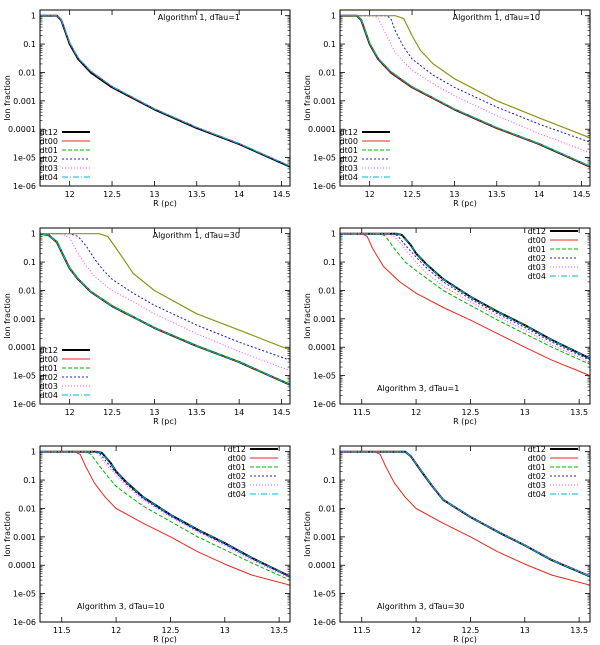 The width and height of the screenshot is (600, 645). What do you see at coordinates (196, 235) in the screenshot?
I see `panel-title: Algorithm 1, dTau=30` at bounding box center [196, 235].